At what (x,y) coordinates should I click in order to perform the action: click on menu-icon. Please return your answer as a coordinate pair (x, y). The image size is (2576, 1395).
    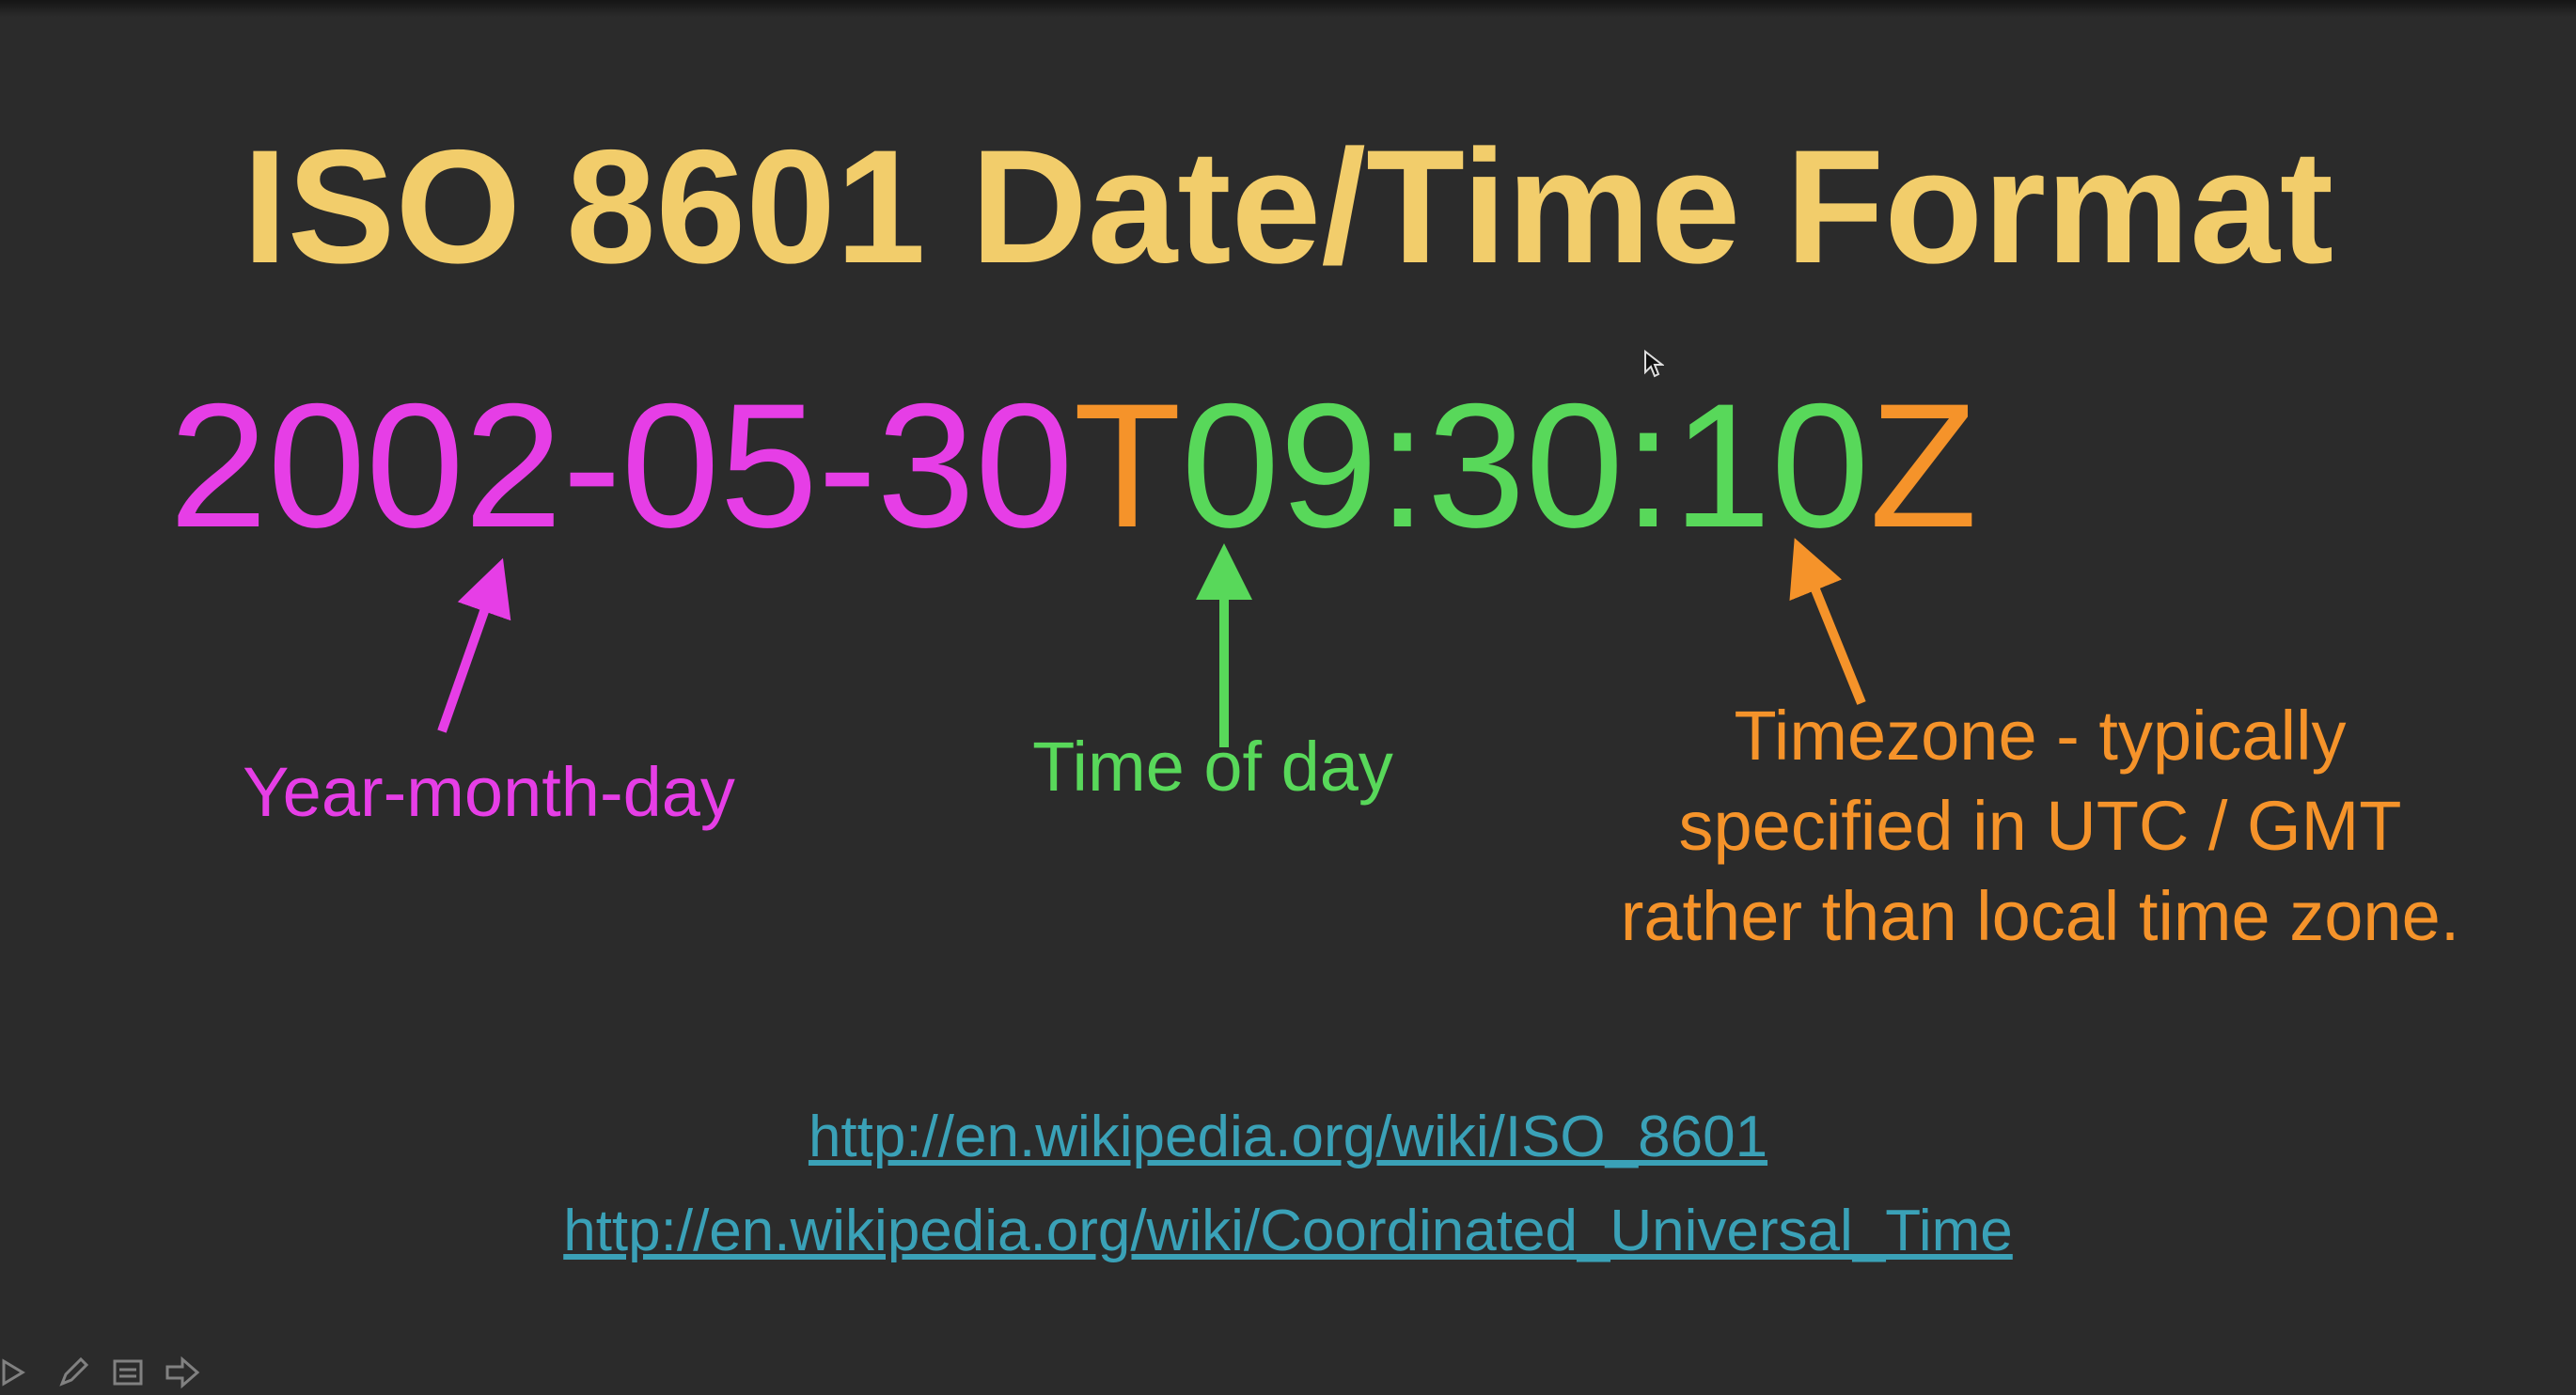
    Looking at the image, I should click on (128, 1372).